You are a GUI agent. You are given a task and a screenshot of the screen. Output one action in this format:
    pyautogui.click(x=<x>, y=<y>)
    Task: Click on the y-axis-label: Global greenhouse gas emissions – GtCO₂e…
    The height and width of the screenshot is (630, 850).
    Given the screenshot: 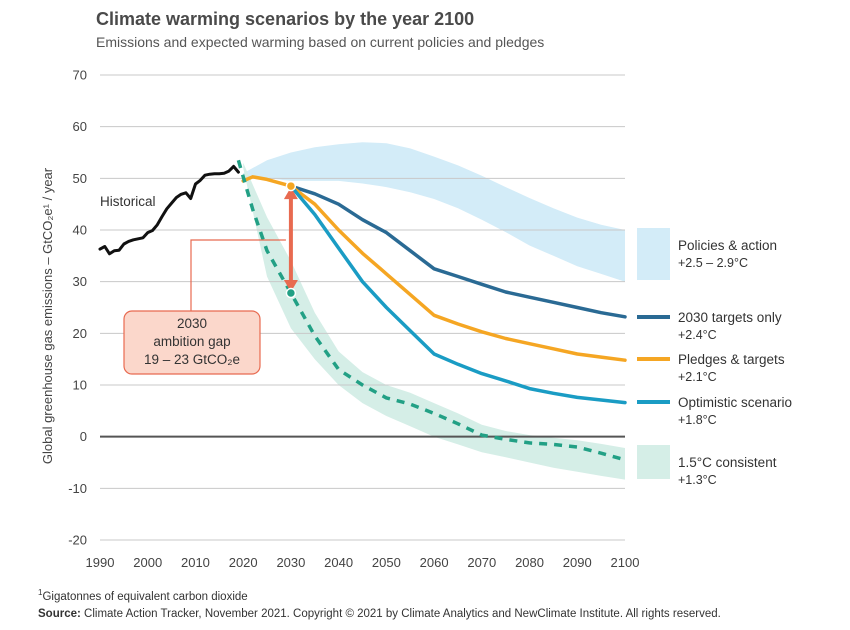 What is the action you would take?
    pyautogui.click(x=47, y=315)
    